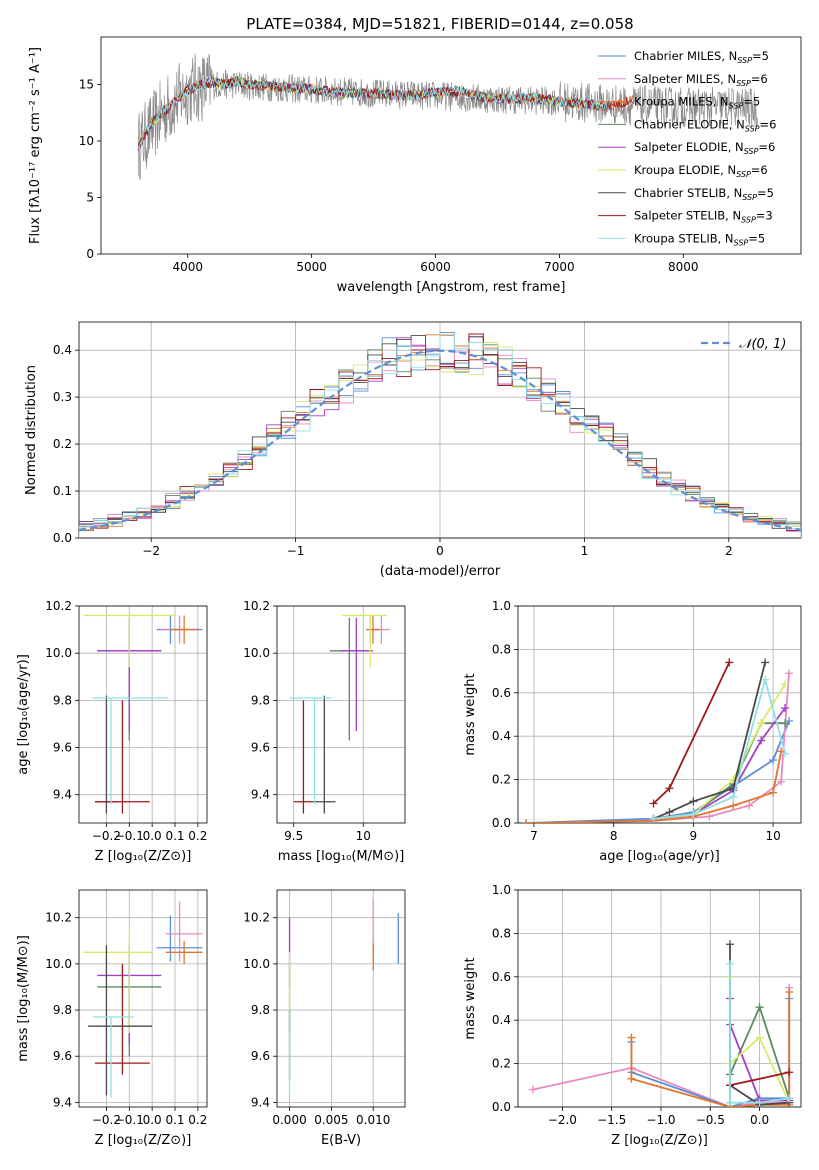 The image size is (819, 1170). I want to click on errorbar-salpeter-stelib, so click(122, 757).